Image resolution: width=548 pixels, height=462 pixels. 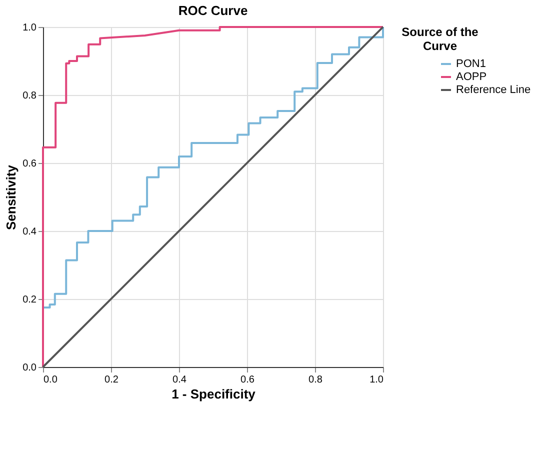 I want to click on chart-title: ROC Curve, so click(x=213, y=10).